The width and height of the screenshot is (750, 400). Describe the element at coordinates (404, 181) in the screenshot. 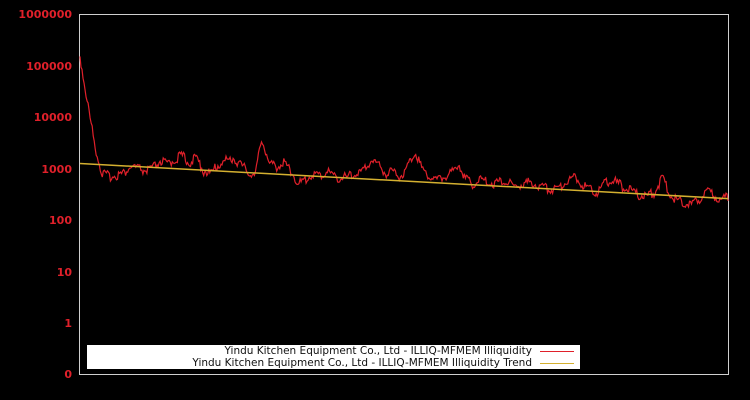

I see `illiquidity-trend-line` at that location.